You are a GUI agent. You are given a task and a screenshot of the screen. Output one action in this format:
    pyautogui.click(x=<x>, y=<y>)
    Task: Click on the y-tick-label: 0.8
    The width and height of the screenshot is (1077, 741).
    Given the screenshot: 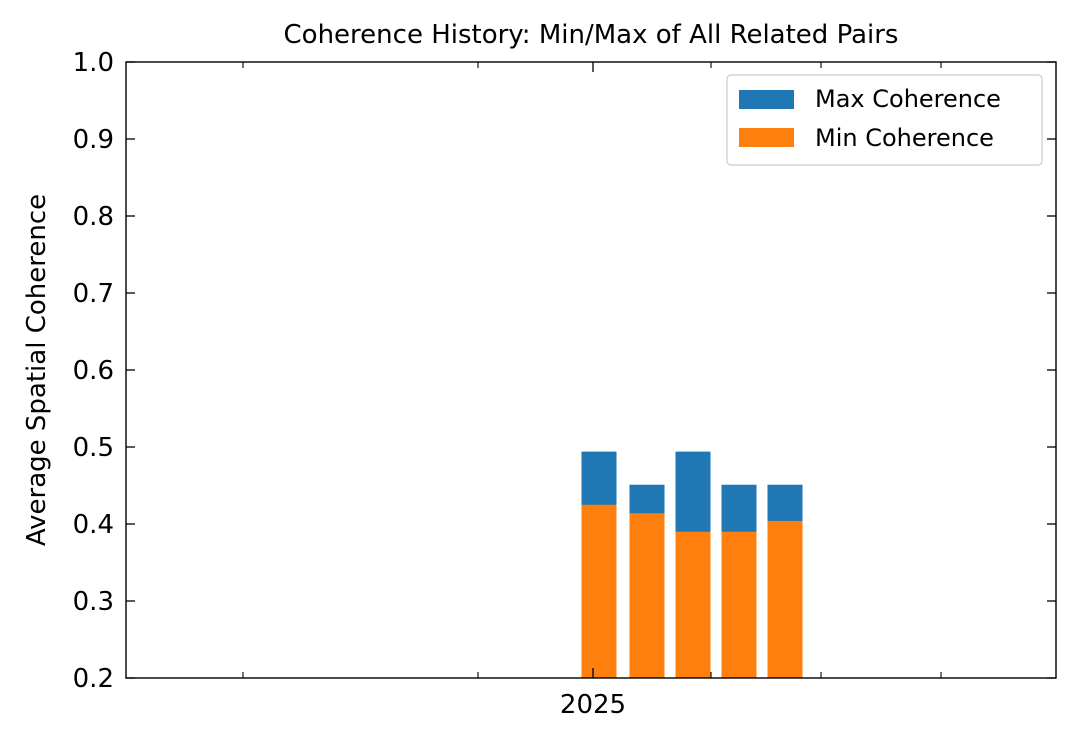 What is the action you would take?
    pyautogui.click(x=93, y=217)
    